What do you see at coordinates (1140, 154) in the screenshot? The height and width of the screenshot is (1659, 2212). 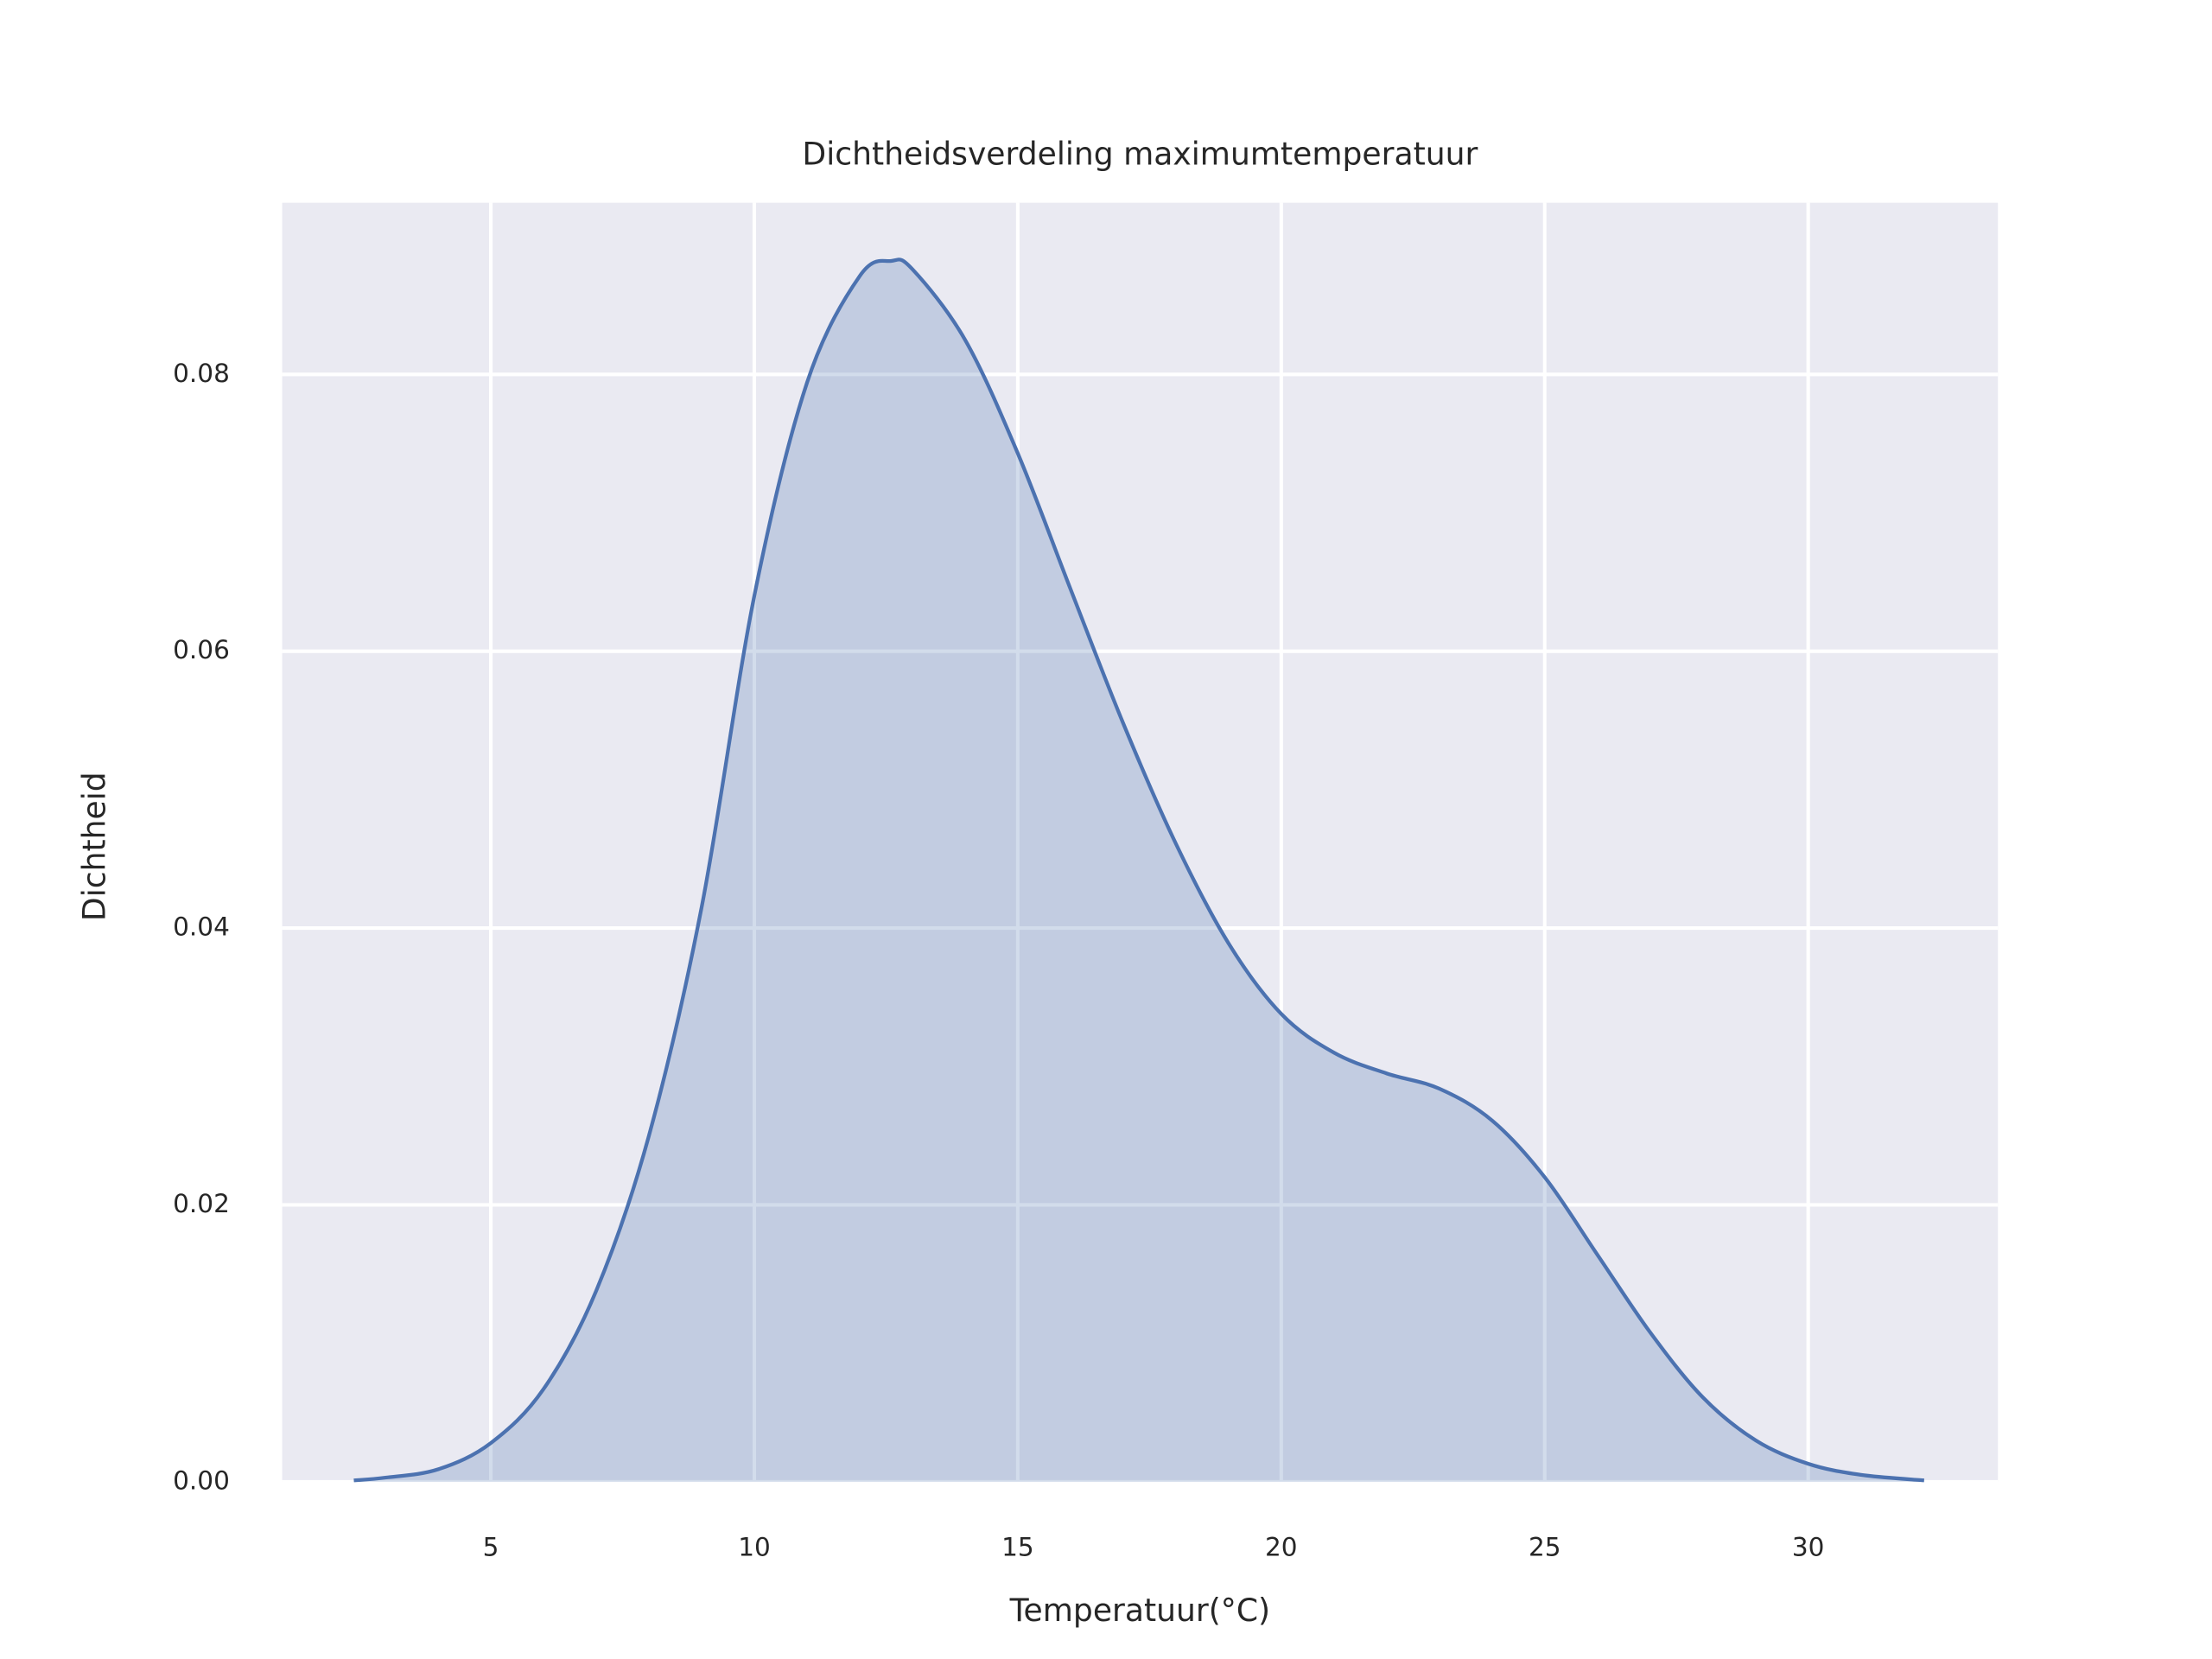 I see `chart-title: Dichtheidsverdeling maximumtemperatuur` at bounding box center [1140, 154].